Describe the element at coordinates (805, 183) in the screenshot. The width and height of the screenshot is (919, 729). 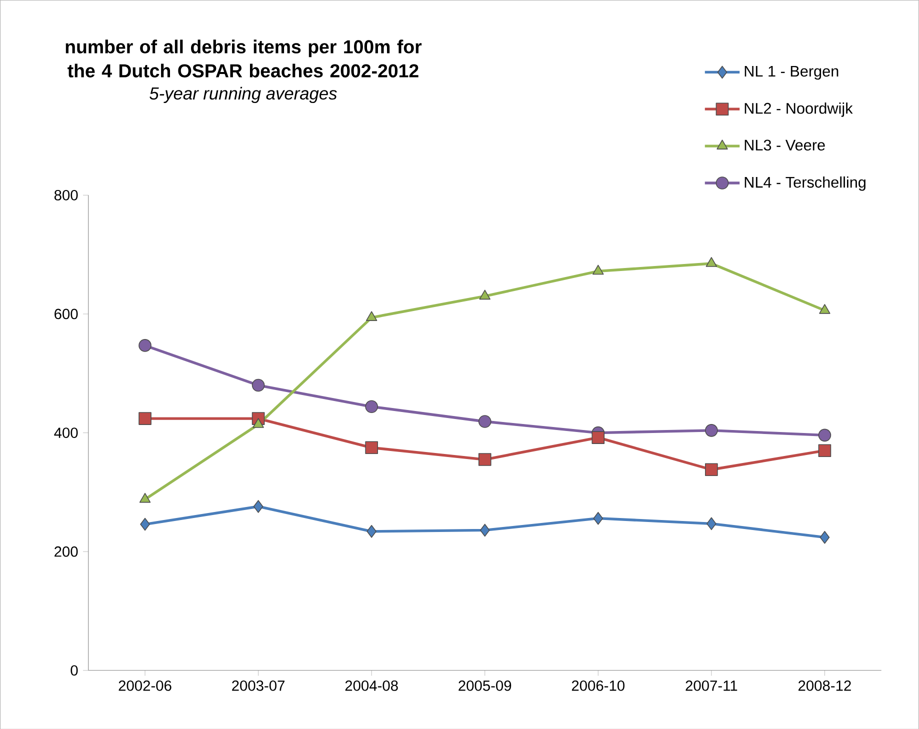
I see `legend-label: NL4 - Terschelling` at that location.